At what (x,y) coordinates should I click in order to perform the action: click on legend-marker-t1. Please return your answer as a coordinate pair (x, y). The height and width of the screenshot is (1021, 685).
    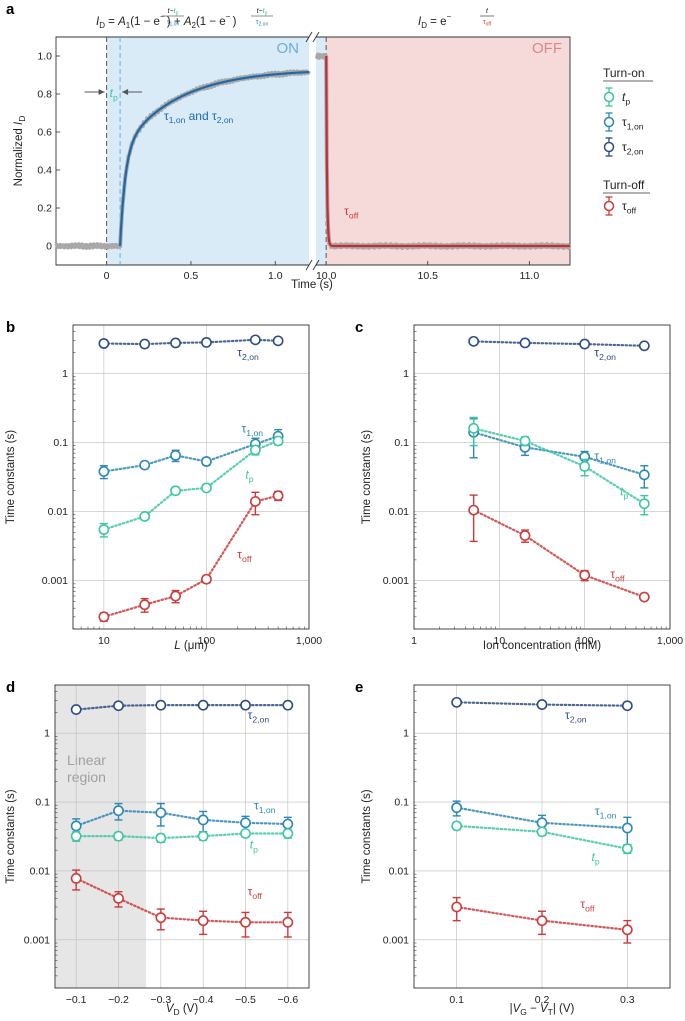
    Looking at the image, I should click on (609, 122).